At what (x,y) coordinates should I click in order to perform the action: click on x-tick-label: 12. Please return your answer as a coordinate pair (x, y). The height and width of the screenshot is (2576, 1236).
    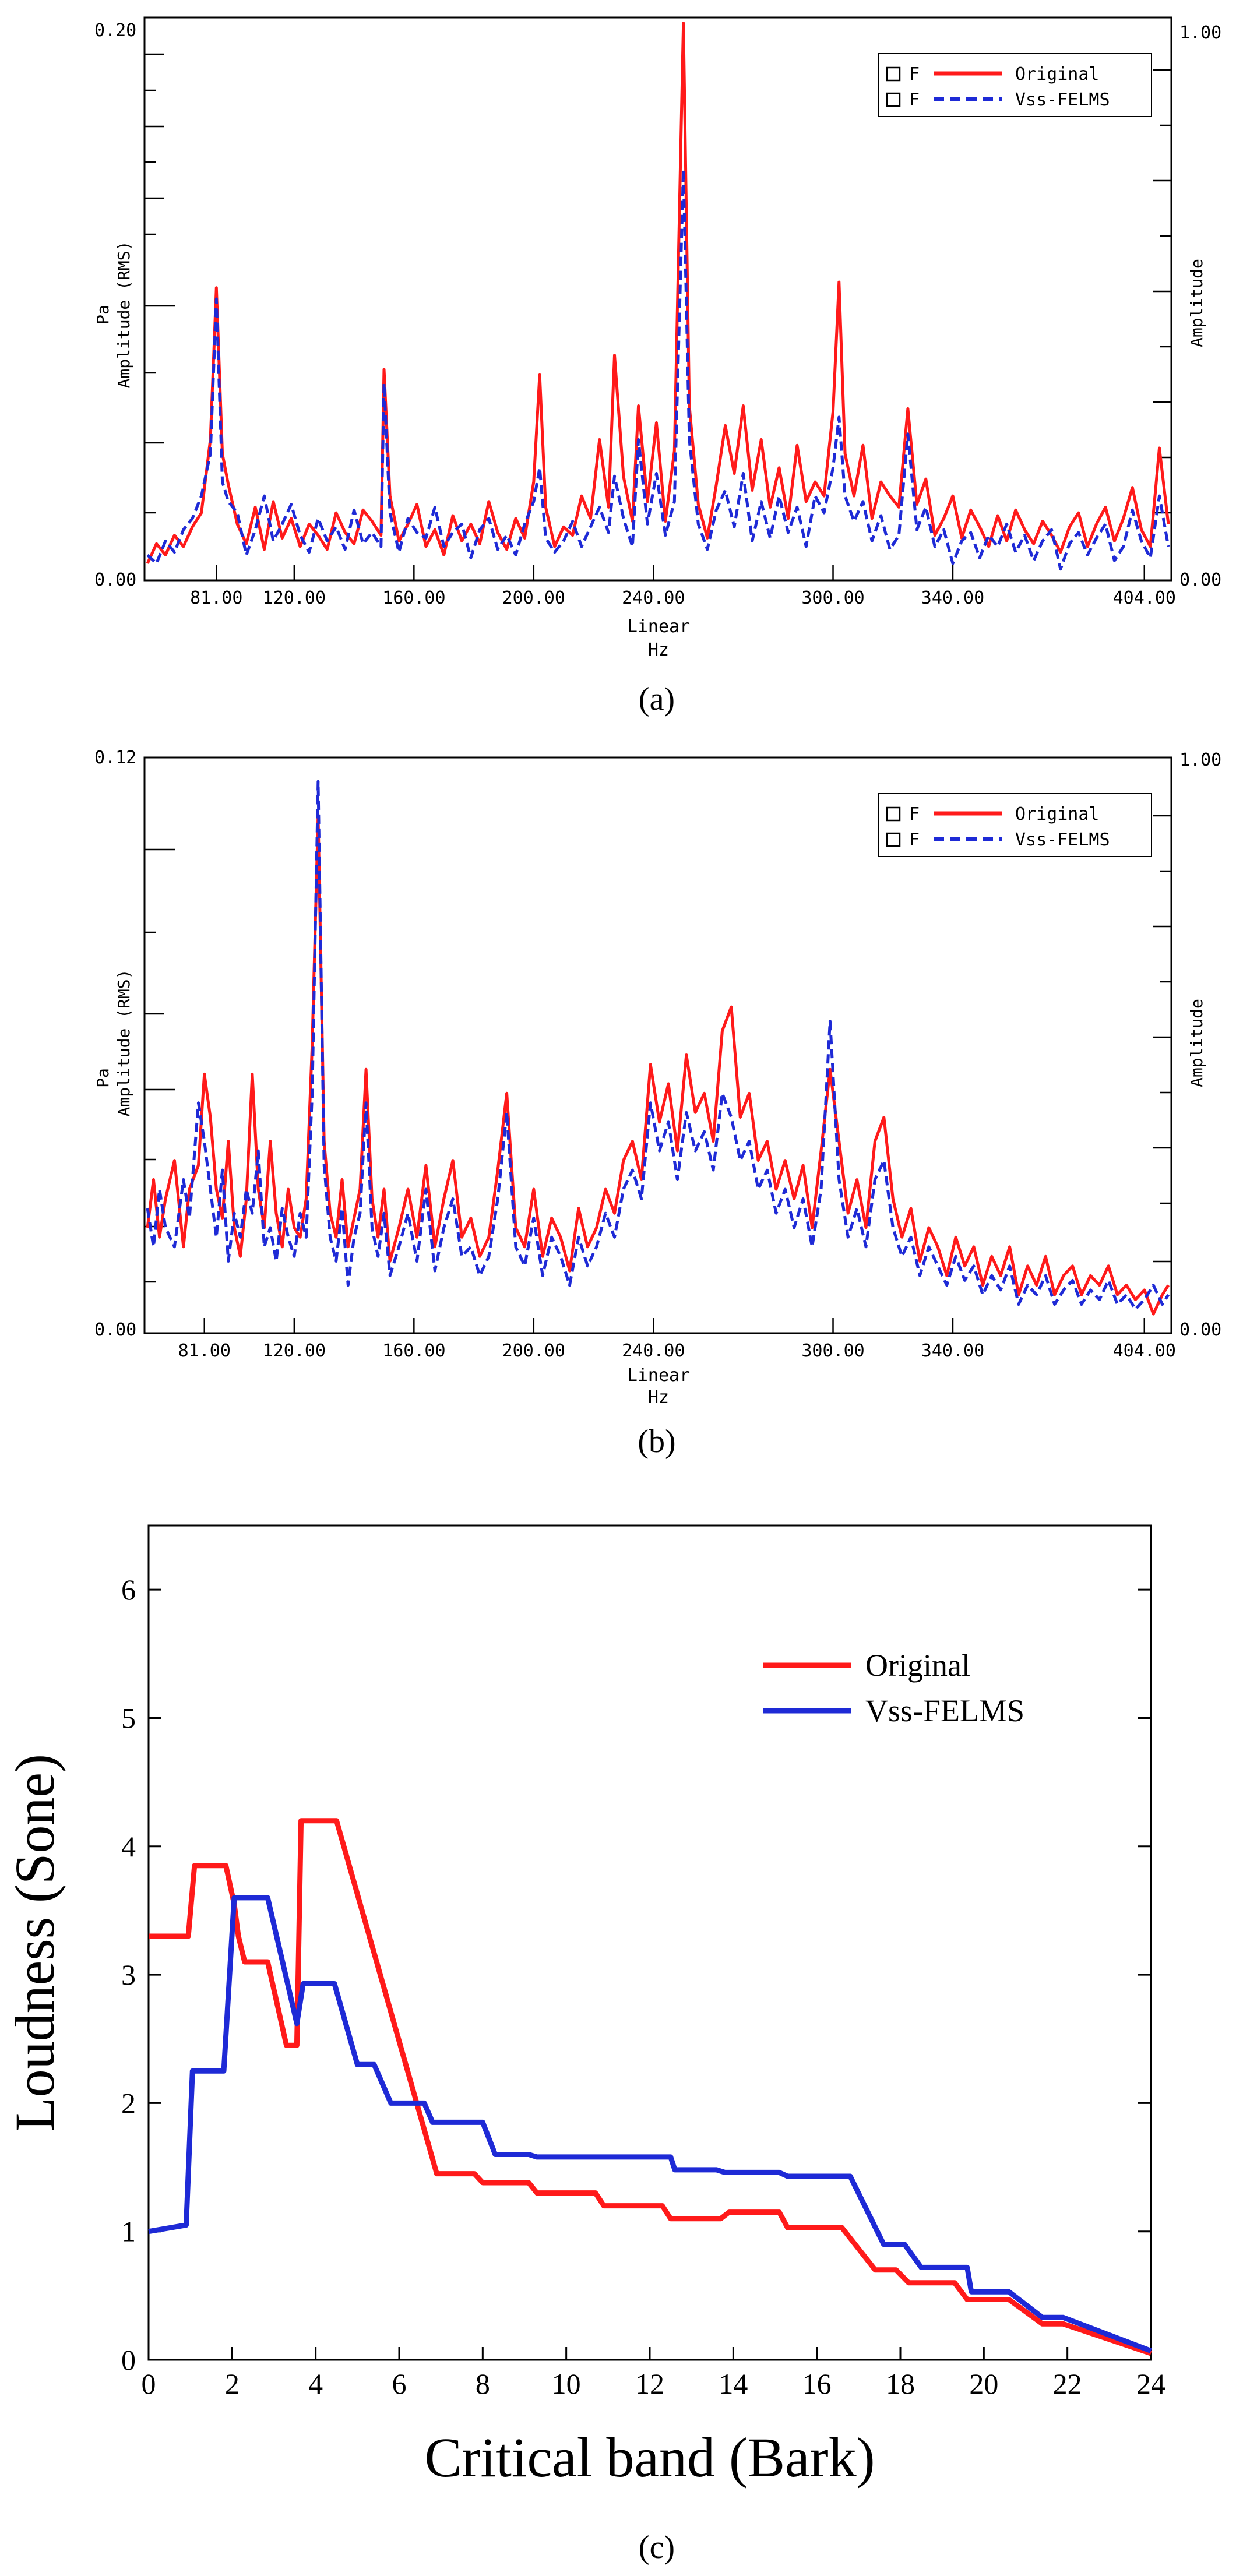
    Looking at the image, I should click on (649, 2383).